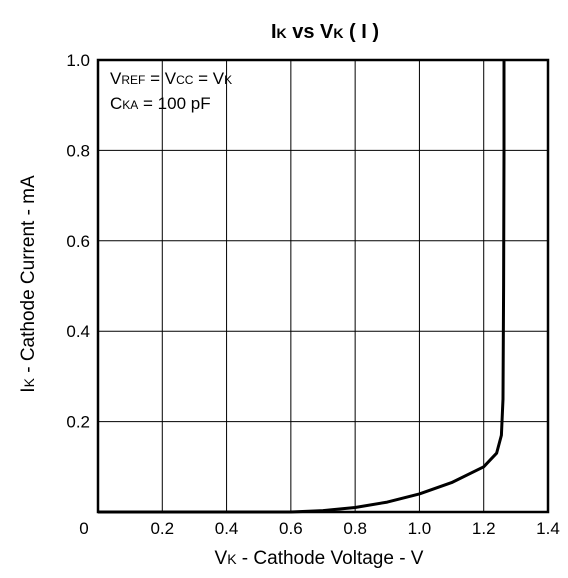 The image size is (568, 578). Describe the element at coordinates (484, 528) in the screenshot. I see `x-tick-label: 1.2` at that location.